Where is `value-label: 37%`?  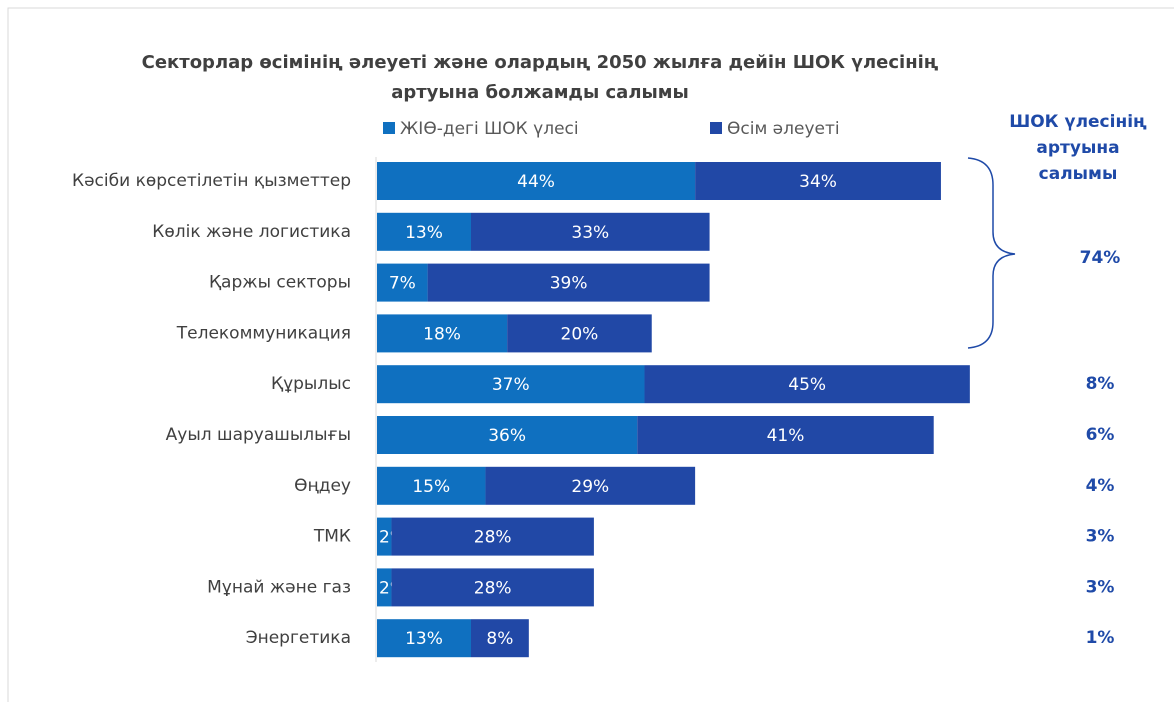 value-label: 37% is located at coordinates (511, 385).